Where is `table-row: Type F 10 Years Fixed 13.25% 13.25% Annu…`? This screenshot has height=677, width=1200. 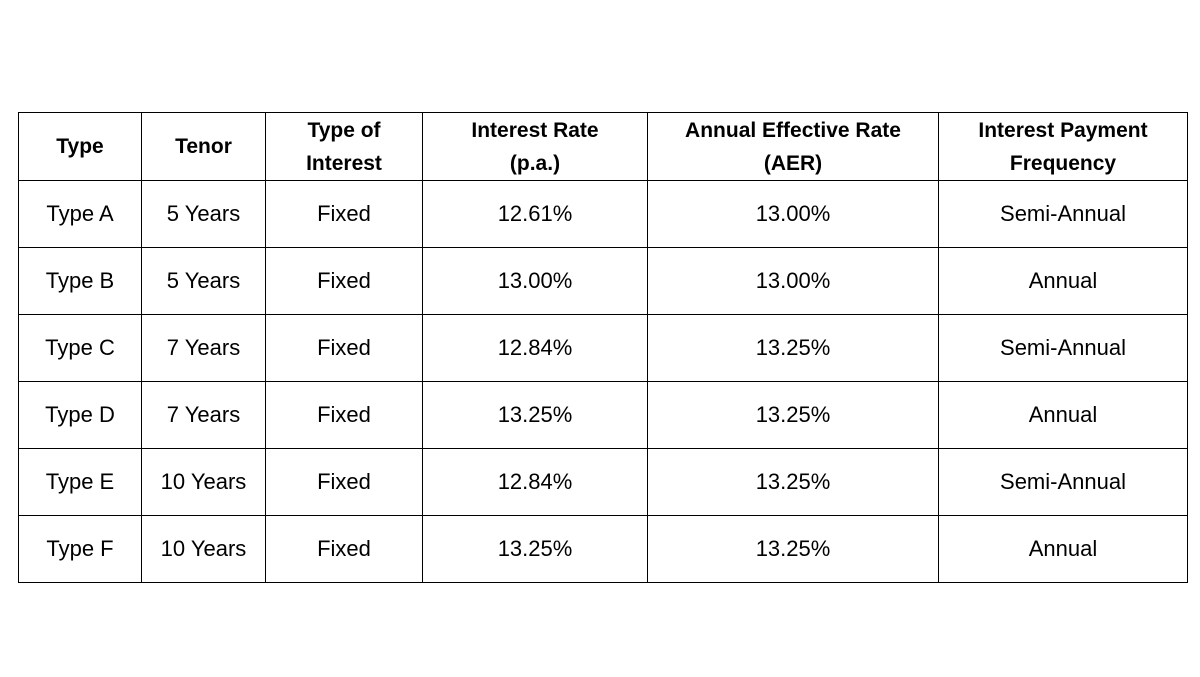
table-row: Type F 10 Years Fixed 13.25% 13.25% Annu… is located at coordinates (603, 549).